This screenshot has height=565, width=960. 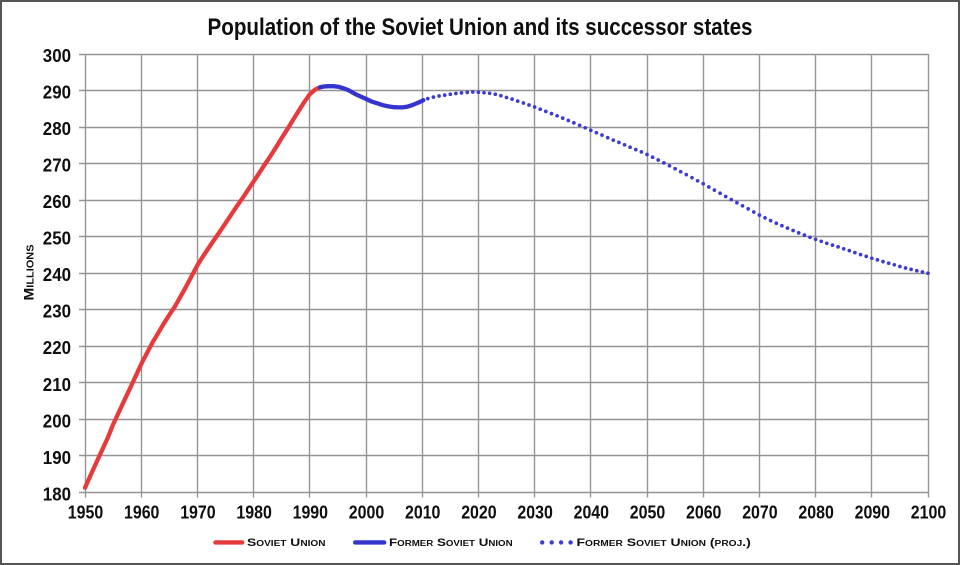 What do you see at coordinates (57, 493) in the screenshot?
I see `svg-text: 180` at bounding box center [57, 493].